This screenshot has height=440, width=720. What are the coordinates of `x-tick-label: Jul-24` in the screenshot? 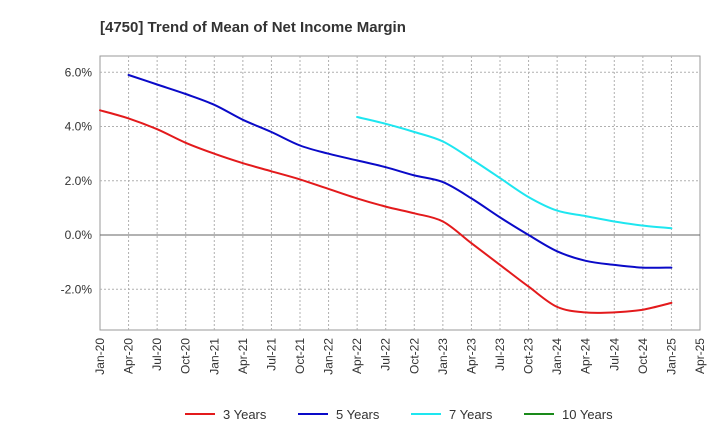 It's located at (614, 354).